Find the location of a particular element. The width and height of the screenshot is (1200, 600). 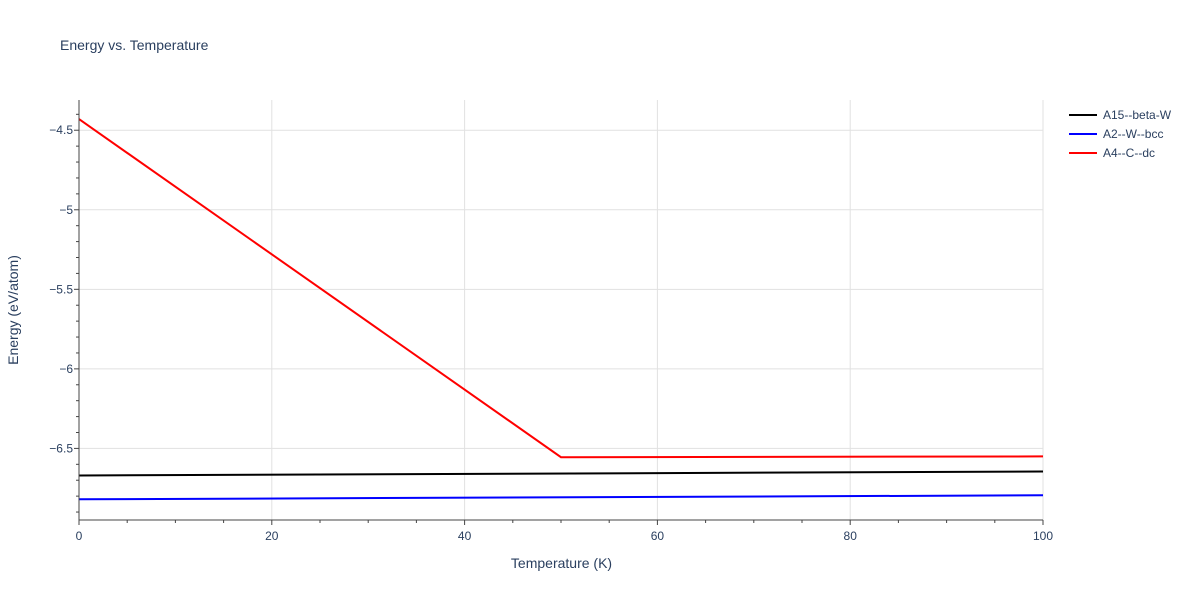

y-tick-label: −6 is located at coordinates (66, 369).